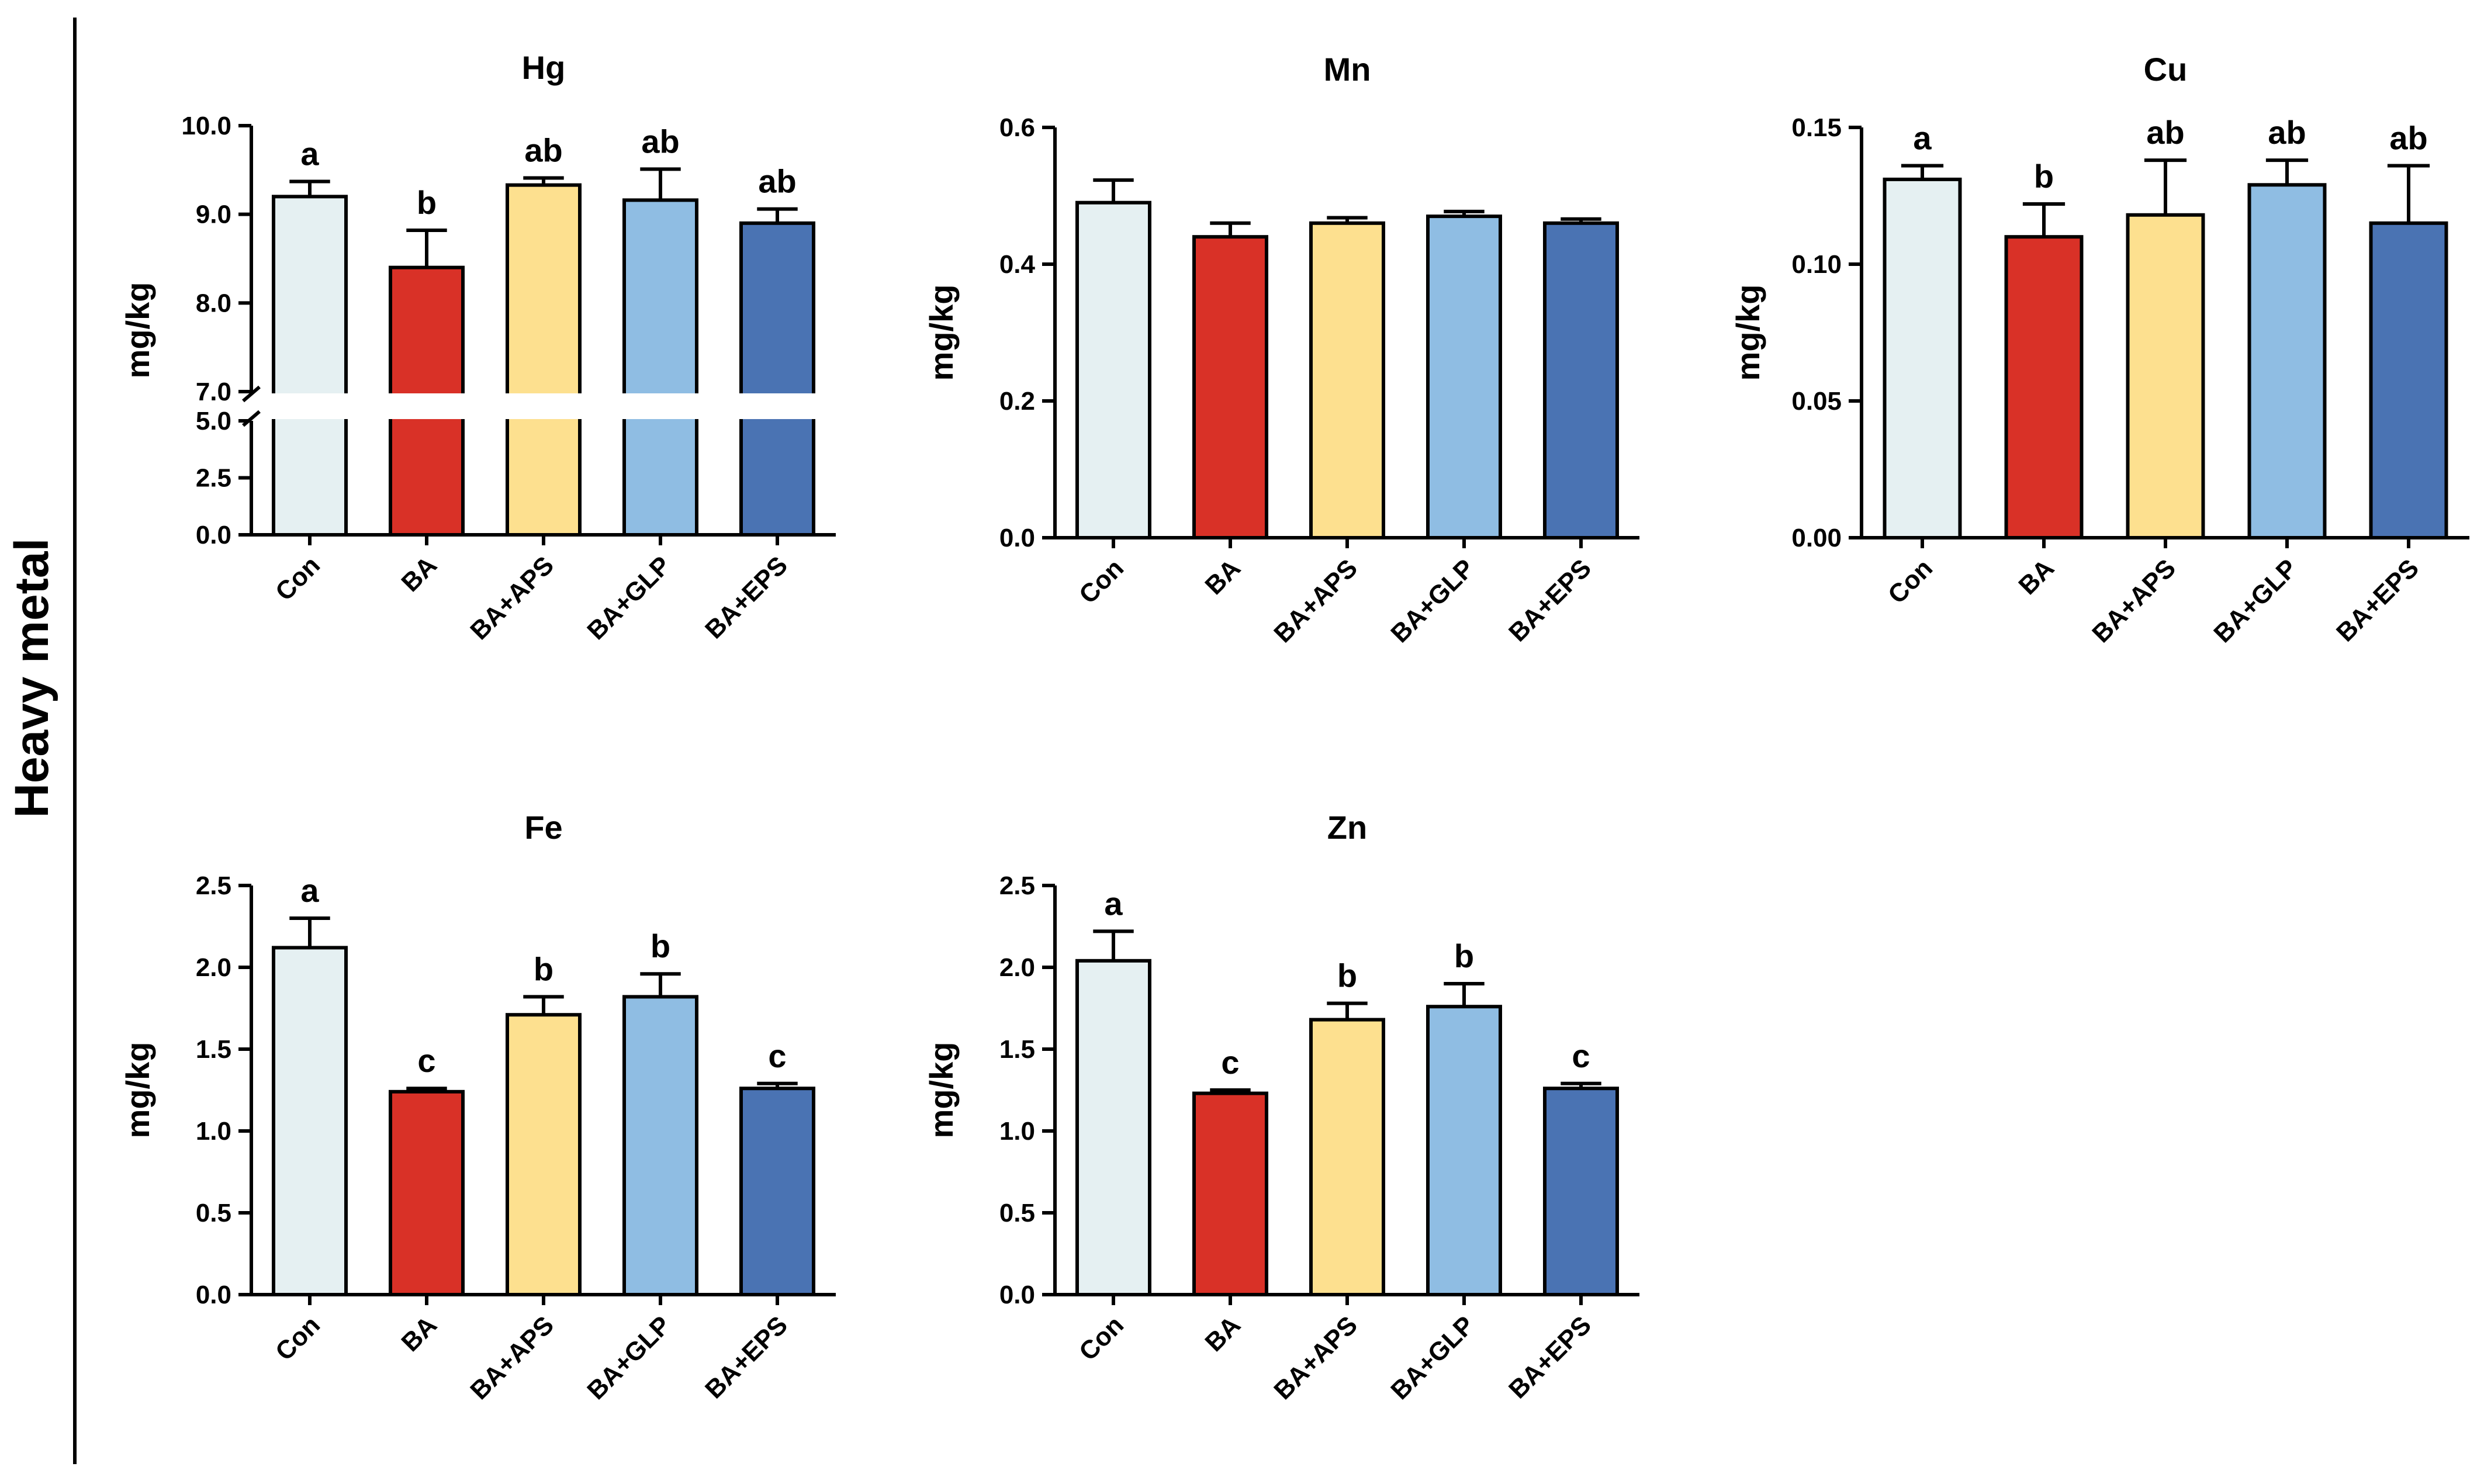 The image size is (2491, 1484). What do you see at coordinates (213, 421) in the screenshot?
I see `y-tick-label: 5.0` at bounding box center [213, 421].